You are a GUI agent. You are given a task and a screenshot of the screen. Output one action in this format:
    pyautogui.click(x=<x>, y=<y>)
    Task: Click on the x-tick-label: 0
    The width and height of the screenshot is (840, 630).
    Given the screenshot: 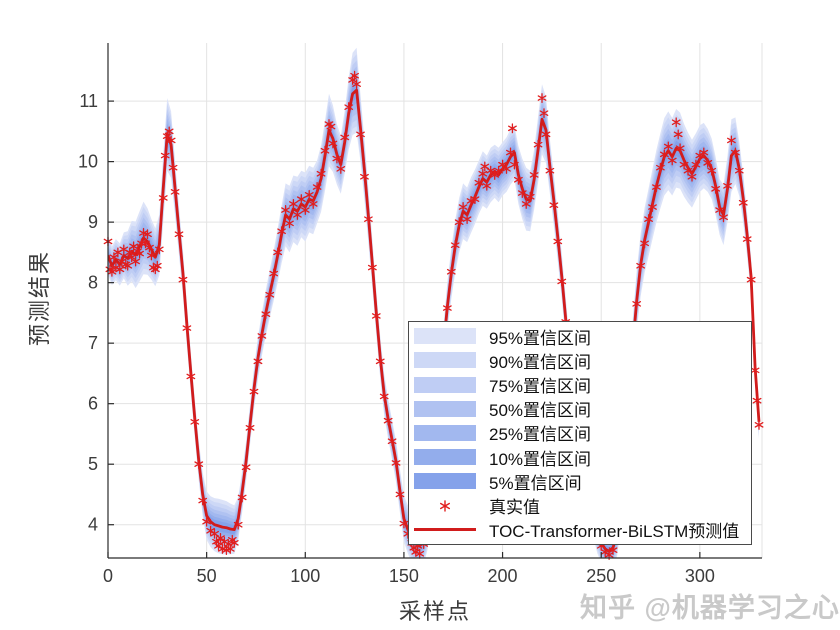 What is the action you would take?
    pyautogui.click(x=108, y=576)
    